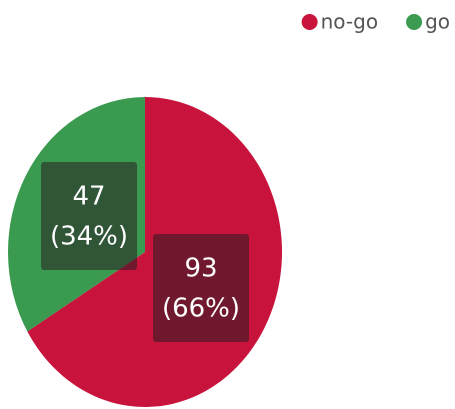 The width and height of the screenshot is (455, 409). What do you see at coordinates (88, 197) in the screenshot?
I see `value-label: 47` at bounding box center [88, 197].